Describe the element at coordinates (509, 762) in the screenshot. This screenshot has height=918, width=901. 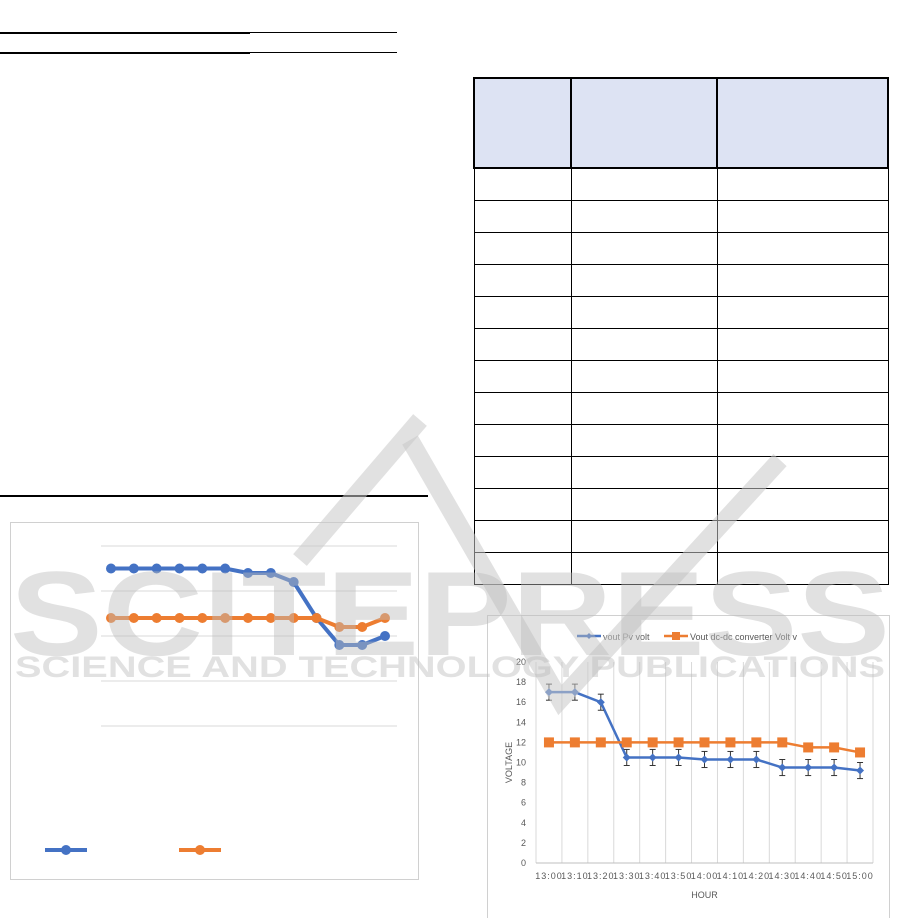
I see `y-axis-title: VOLTAGE` at that location.